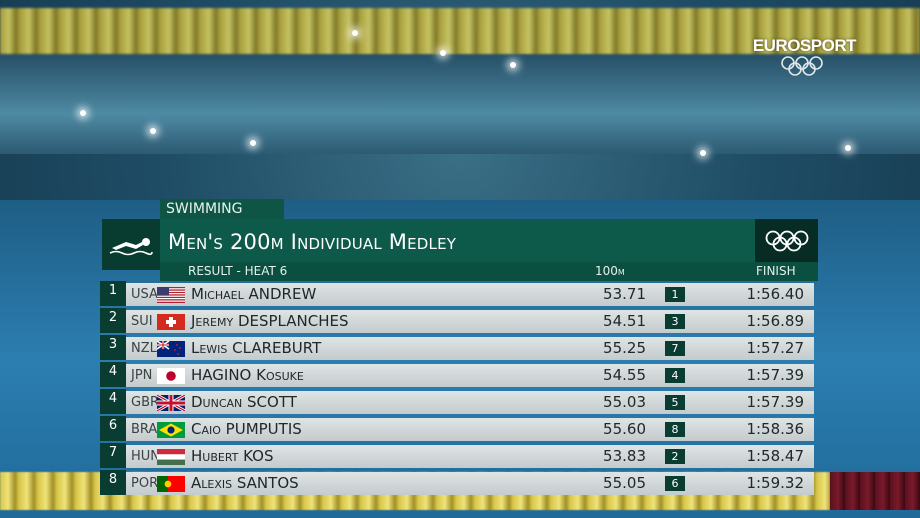  What do you see at coordinates (775, 483) in the screenshot?
I see `finish-time: 1:59.32` at bounding box center [775, 483].